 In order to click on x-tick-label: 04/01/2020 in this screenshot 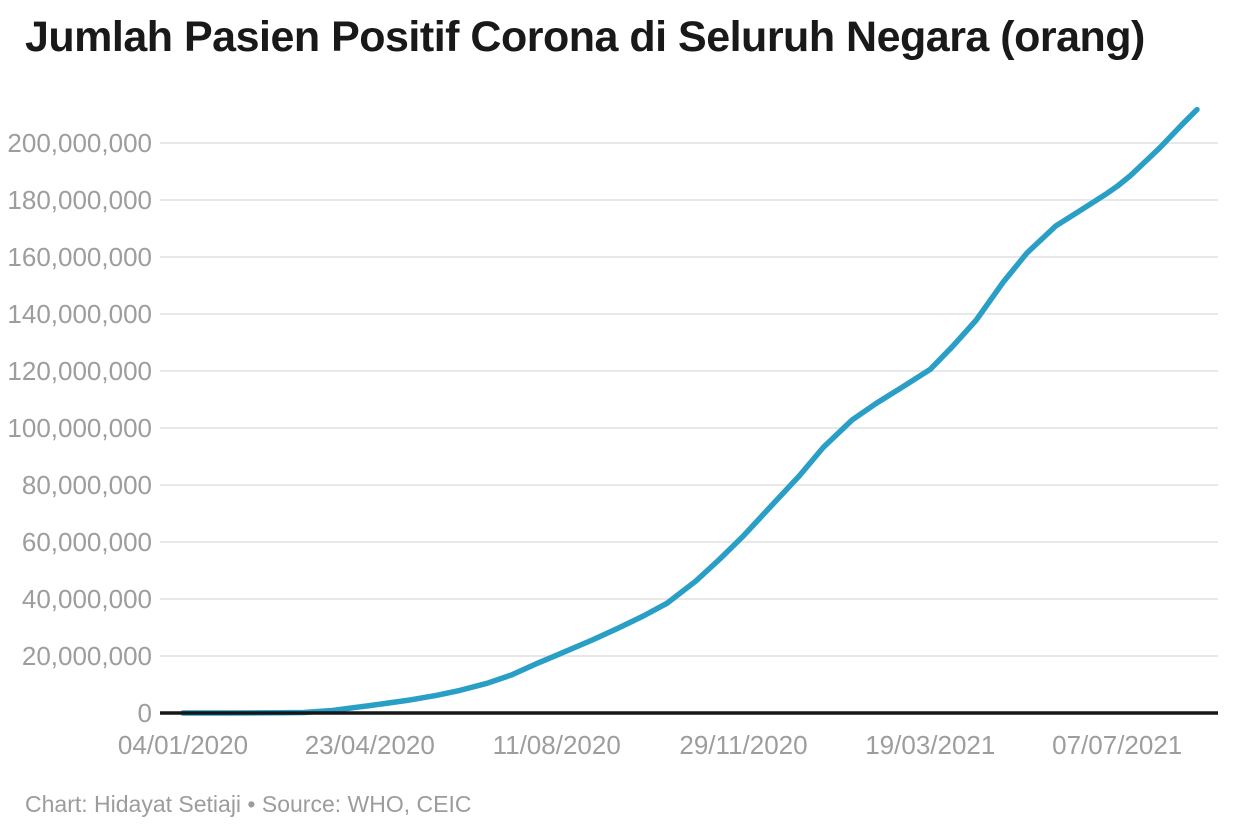, I will do `click(183, 745)`.